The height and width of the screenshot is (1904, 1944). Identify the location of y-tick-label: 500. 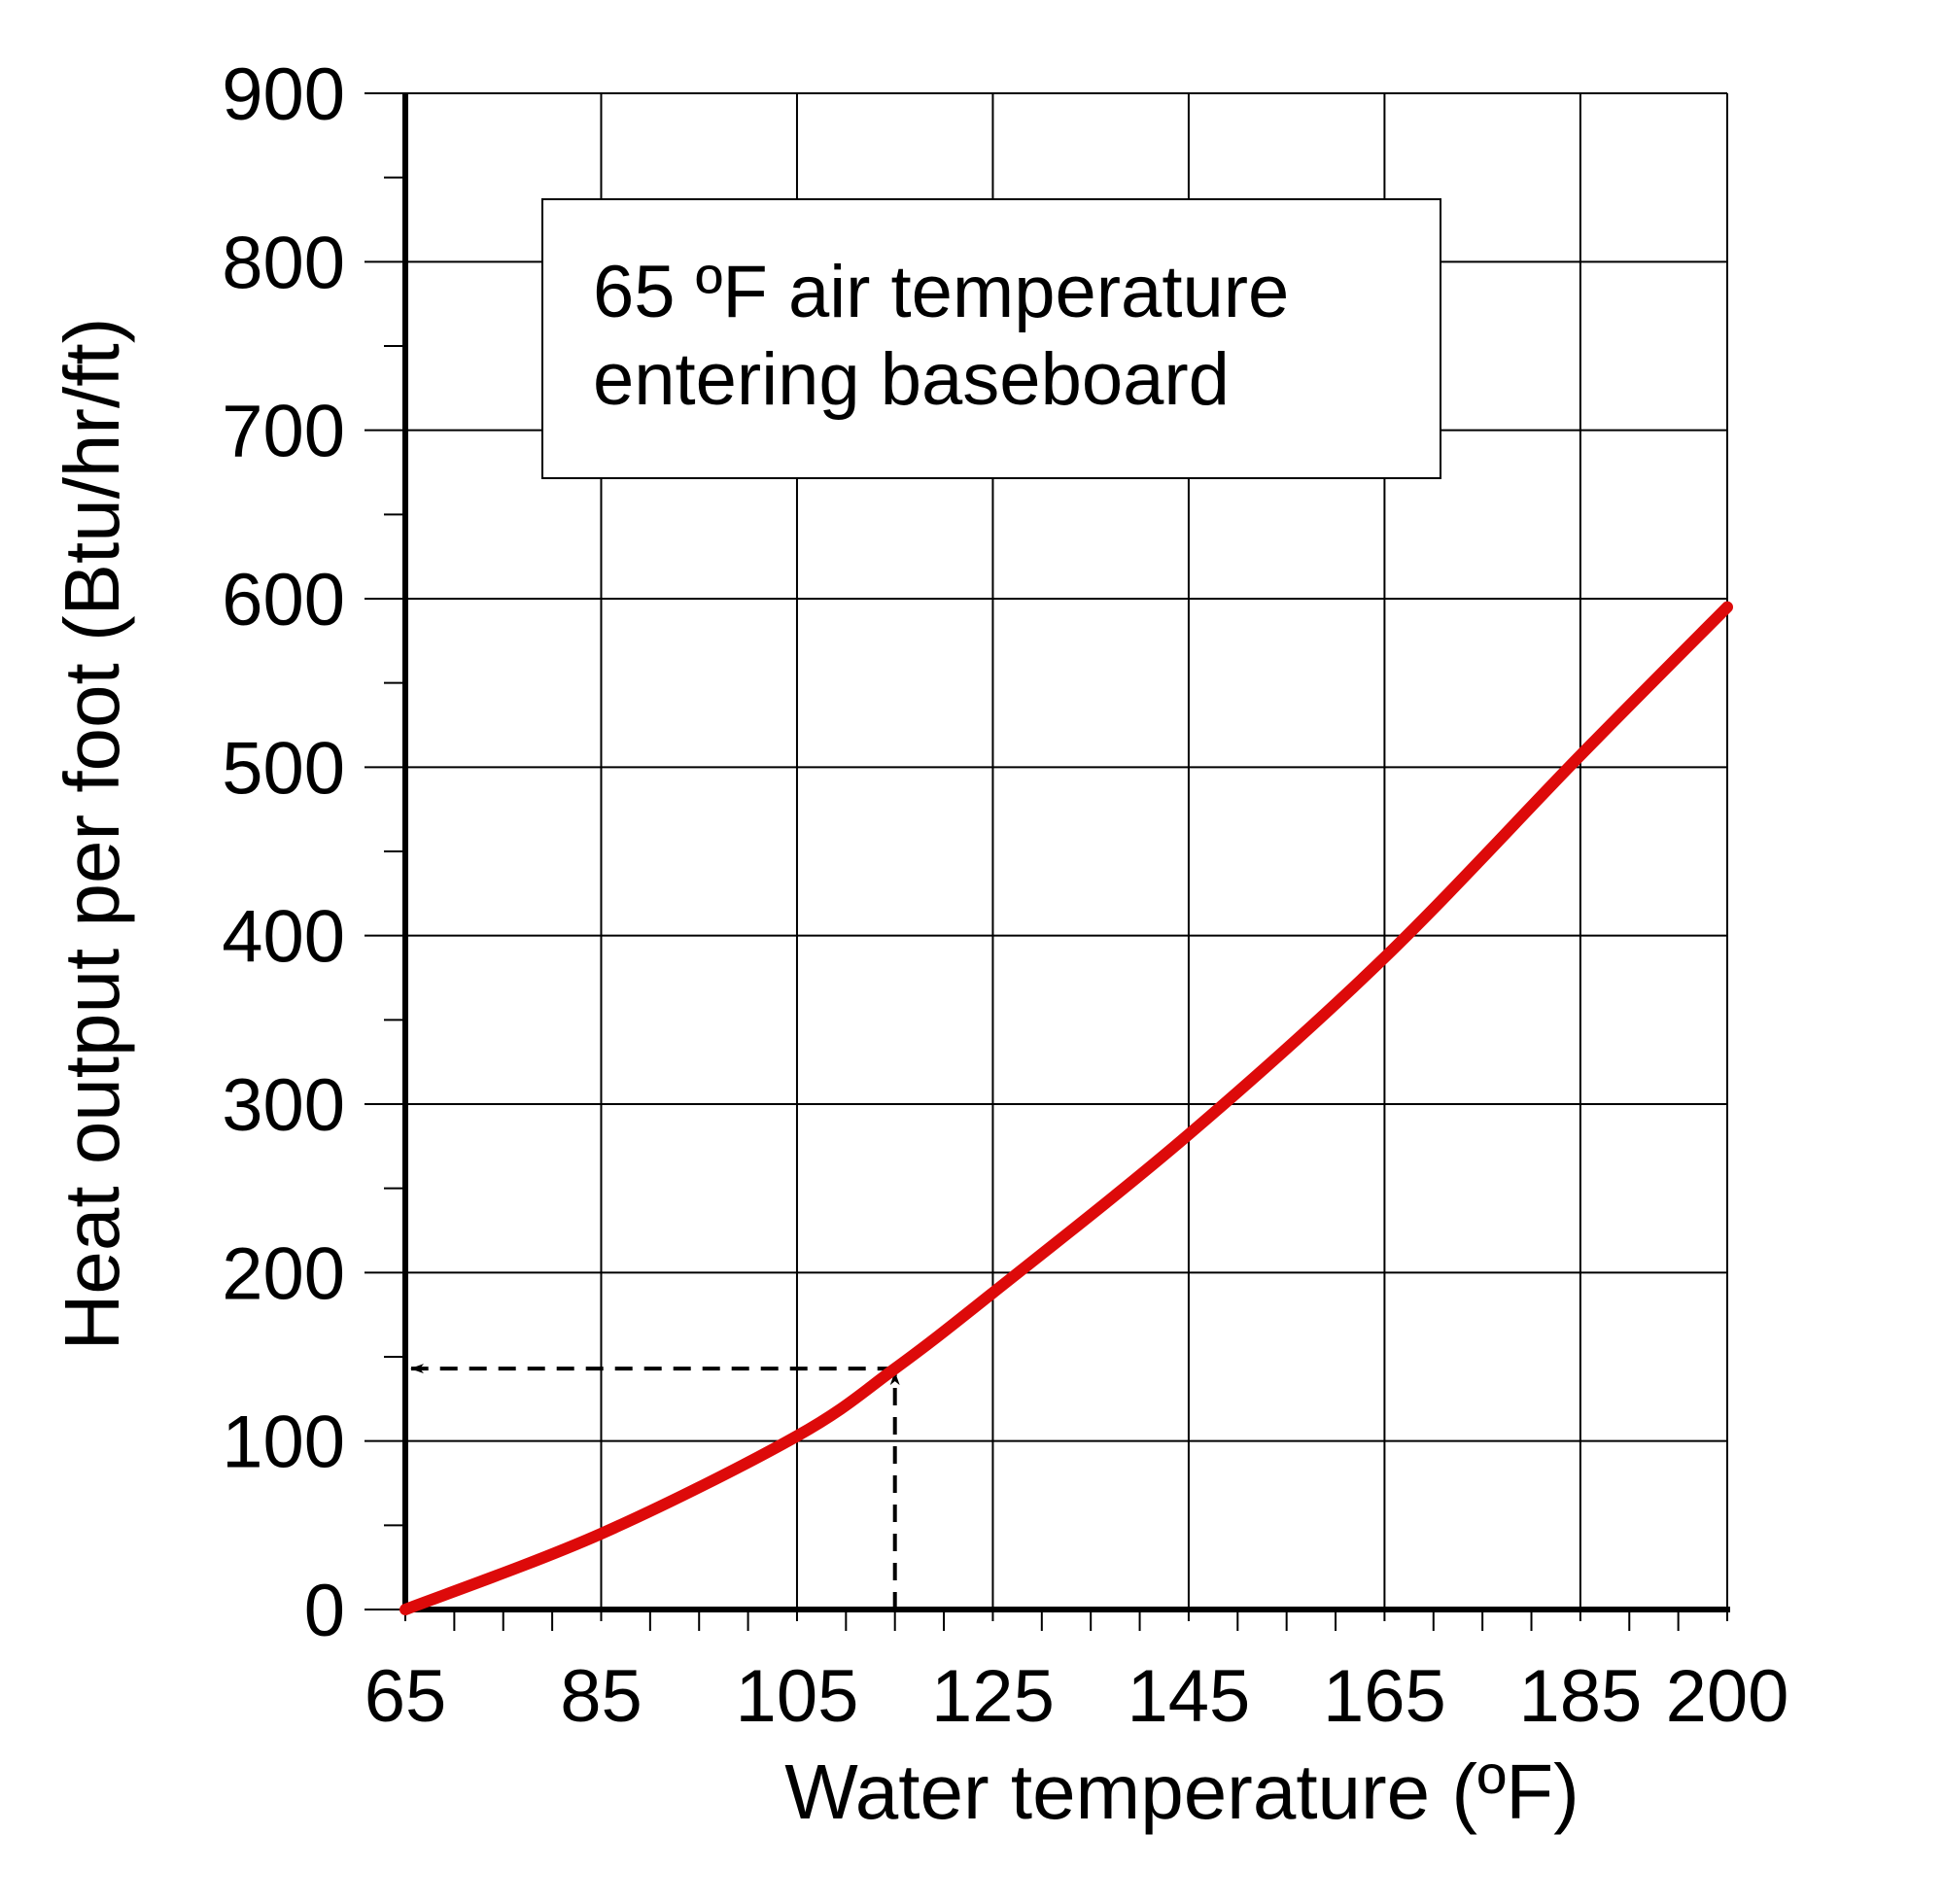
(283, 768).